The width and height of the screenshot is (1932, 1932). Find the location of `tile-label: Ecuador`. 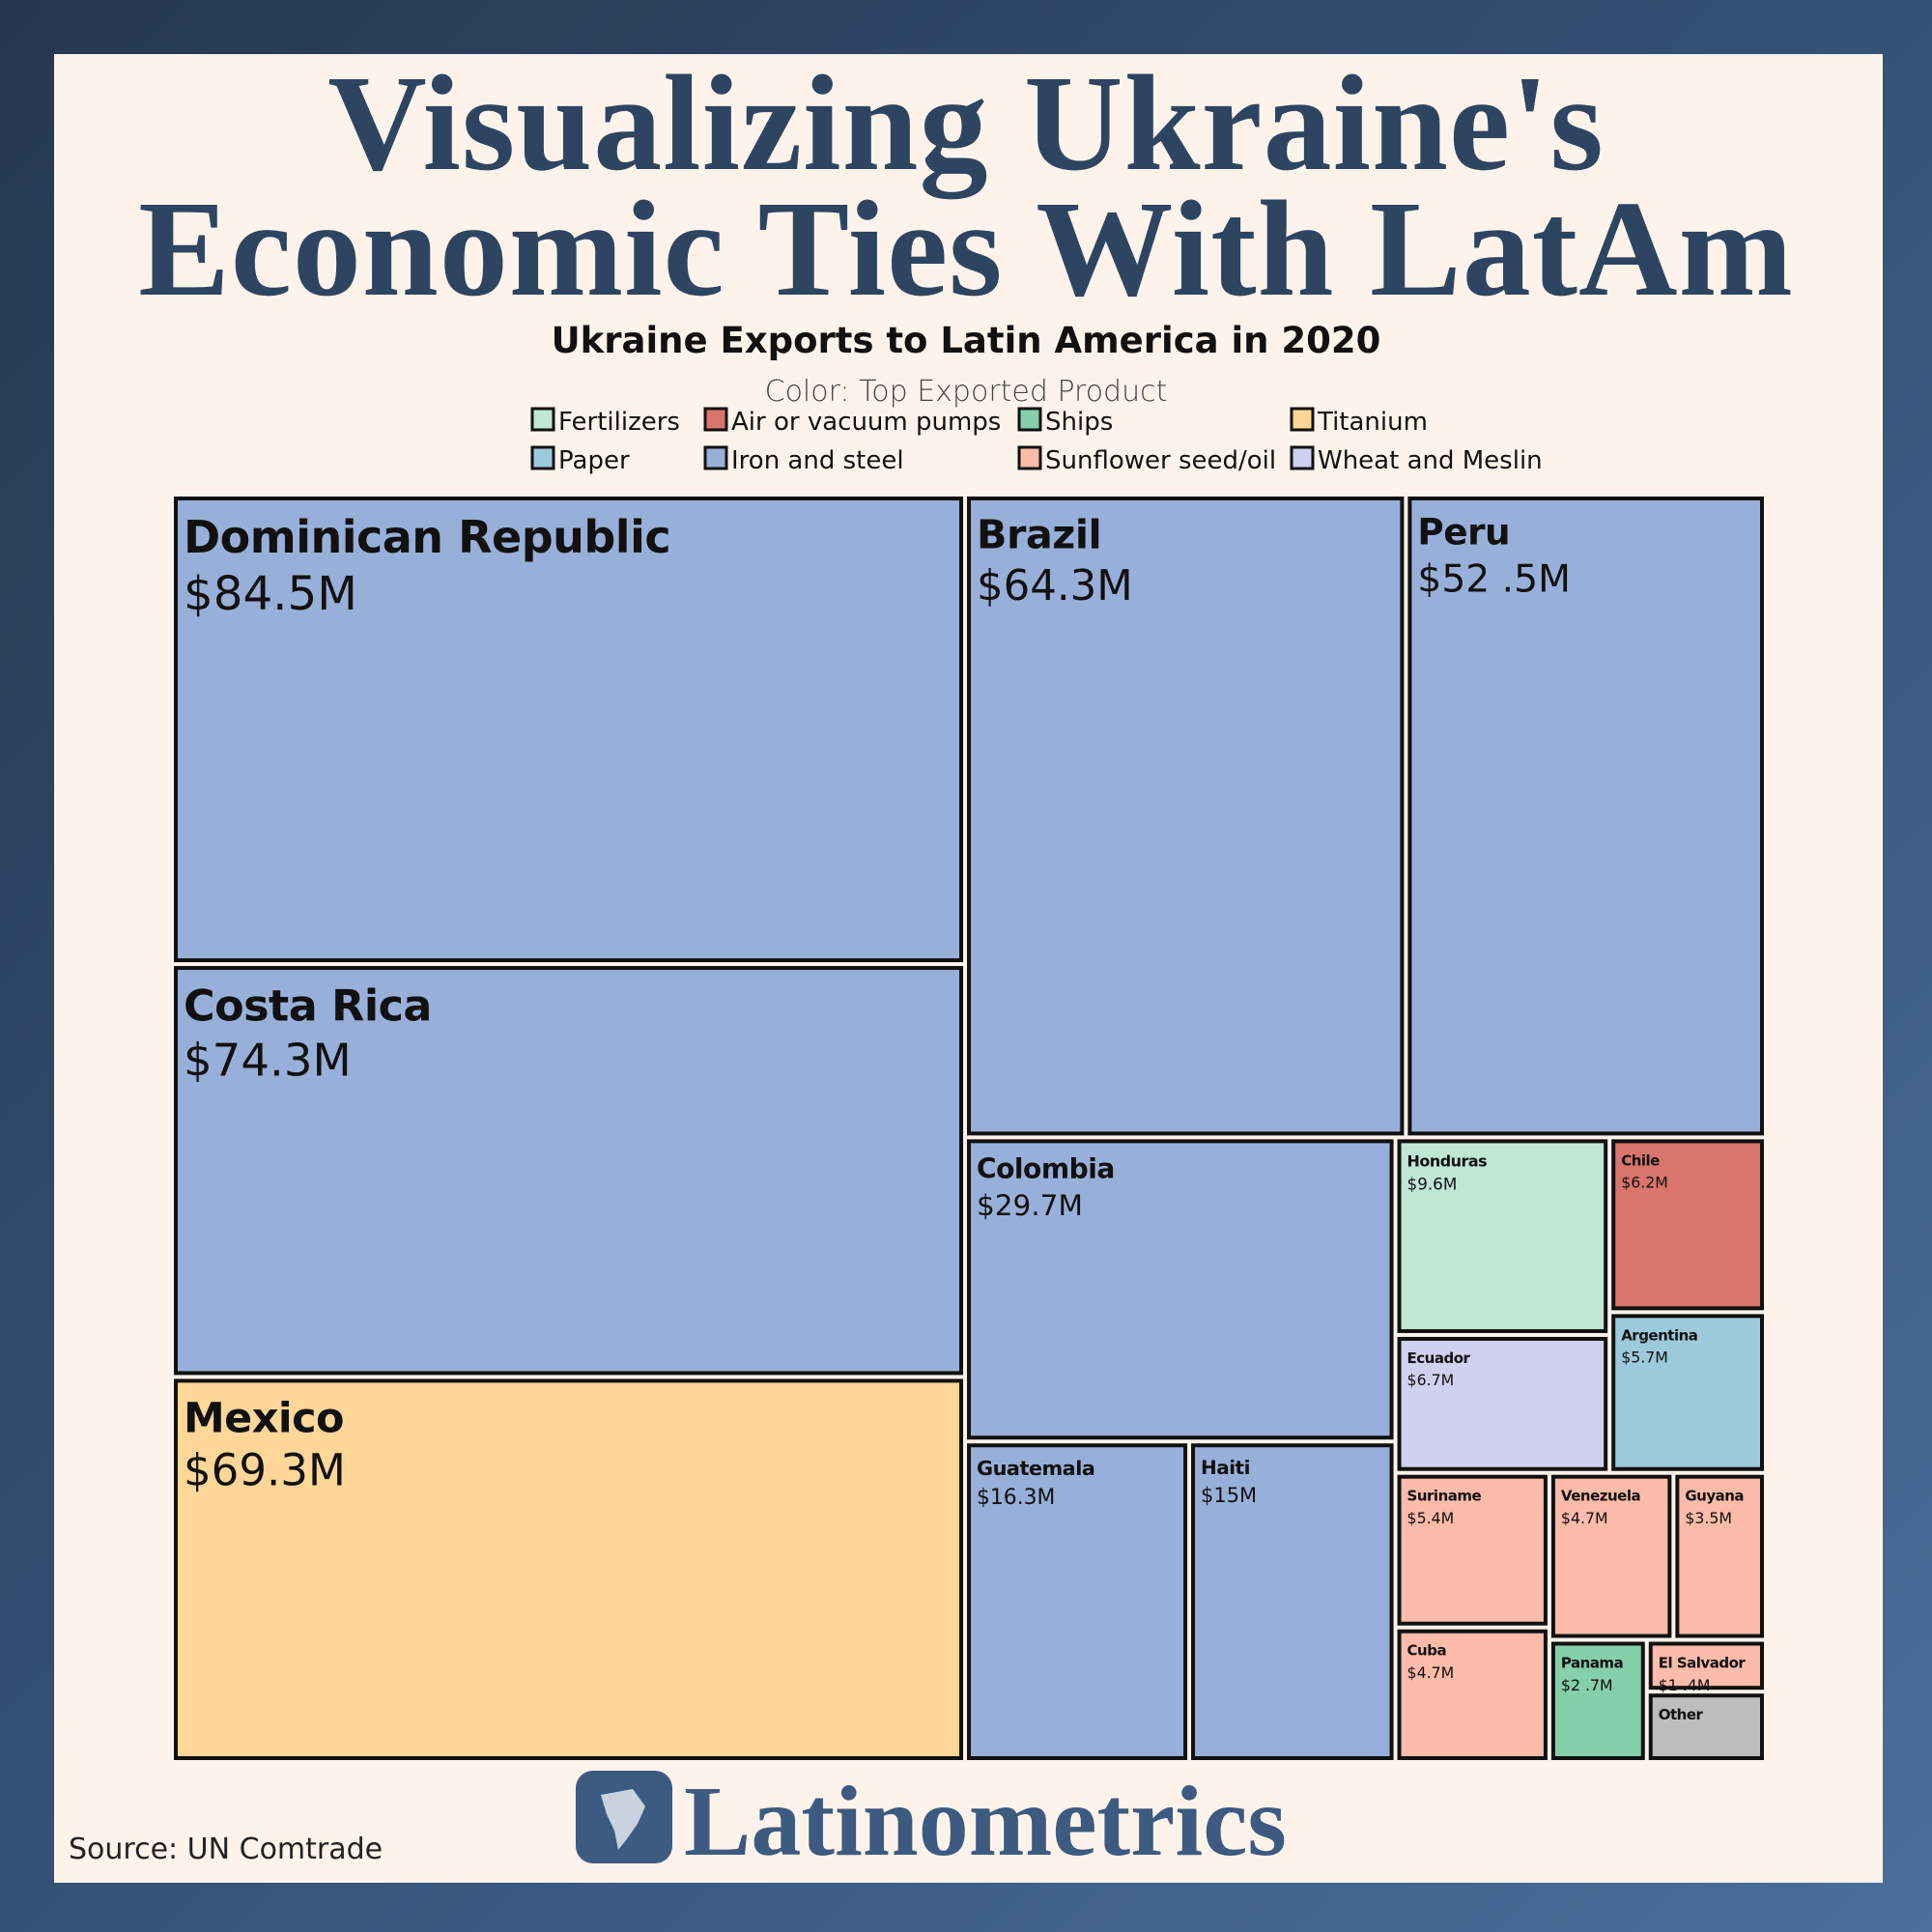

tile-label: Ecuador is located at coordinates (1439, 1358).